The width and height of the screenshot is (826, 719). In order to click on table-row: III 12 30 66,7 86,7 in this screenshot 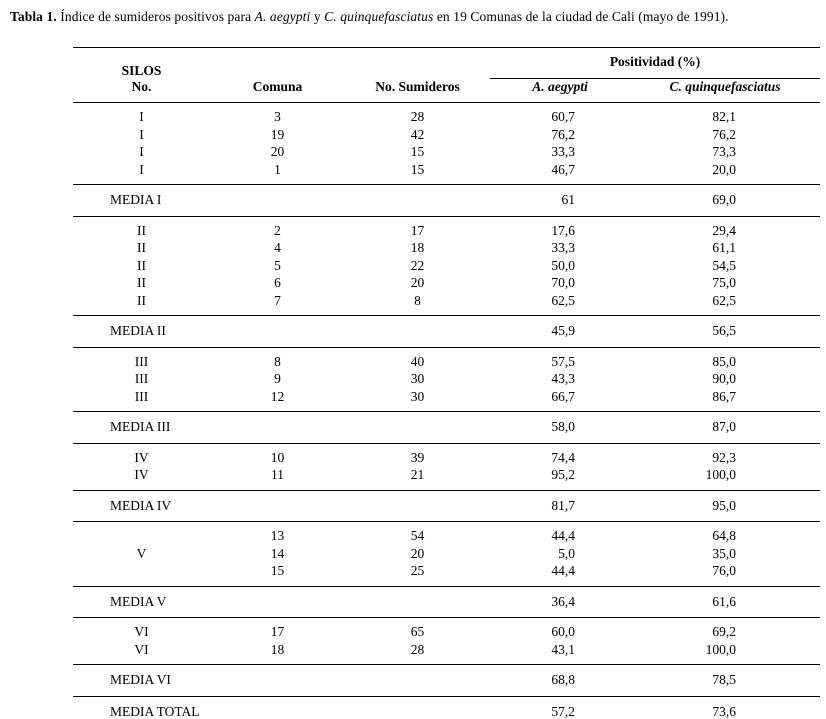, I will do `click(446, 400)`.